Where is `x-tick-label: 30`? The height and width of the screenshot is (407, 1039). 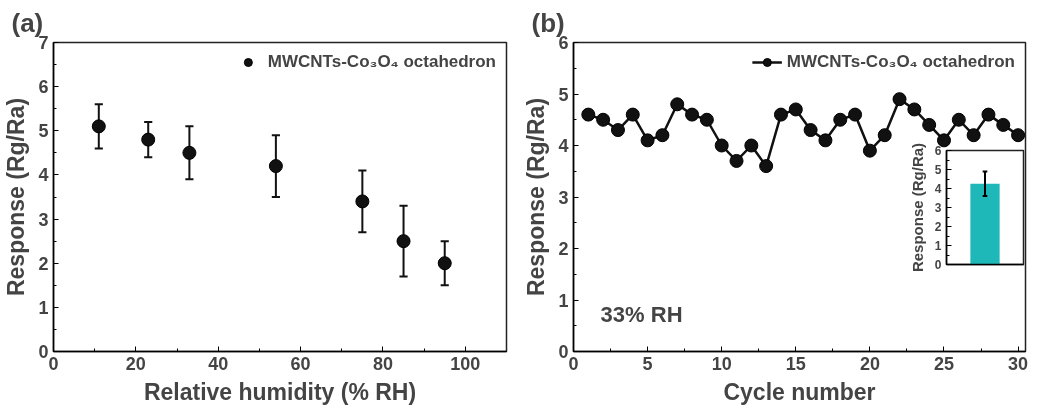
x-tick-label: 30 is located at coordinates (1018, 363).